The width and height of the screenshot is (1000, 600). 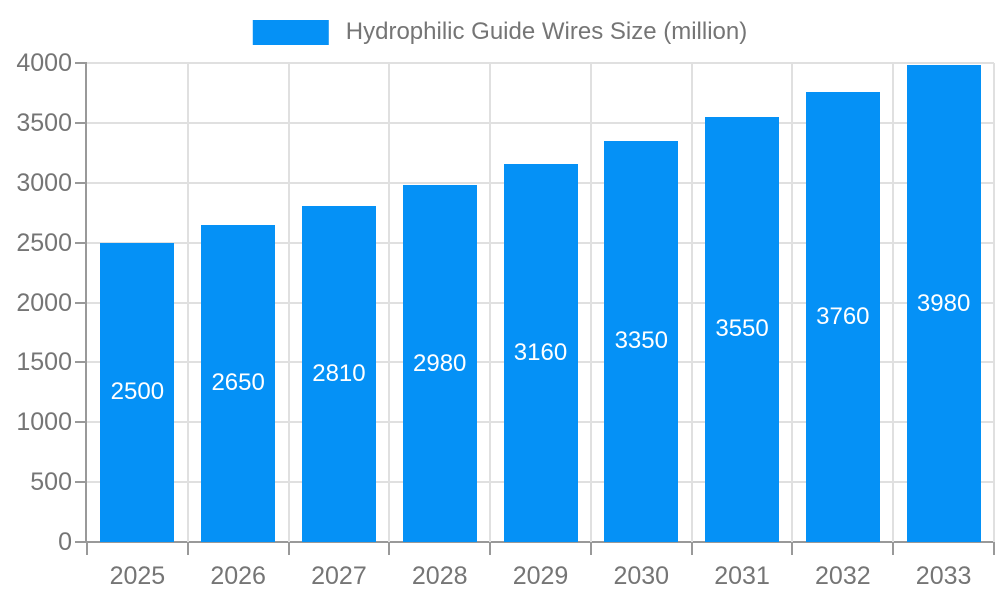 I want to click on y-tick-2000, so click(x=80, y=302).